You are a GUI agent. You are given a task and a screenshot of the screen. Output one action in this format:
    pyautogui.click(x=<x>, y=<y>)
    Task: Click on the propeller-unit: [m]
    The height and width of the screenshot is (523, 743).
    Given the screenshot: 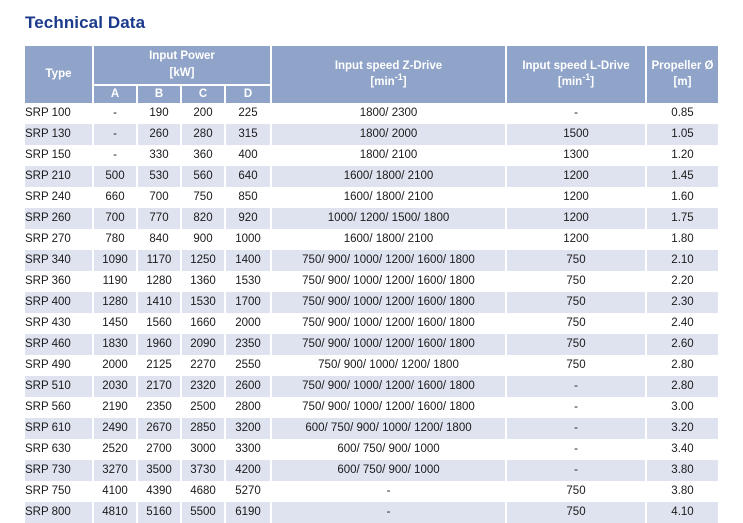 What is the action you would take?
    pyautogui.click(x=682, y=82)
    